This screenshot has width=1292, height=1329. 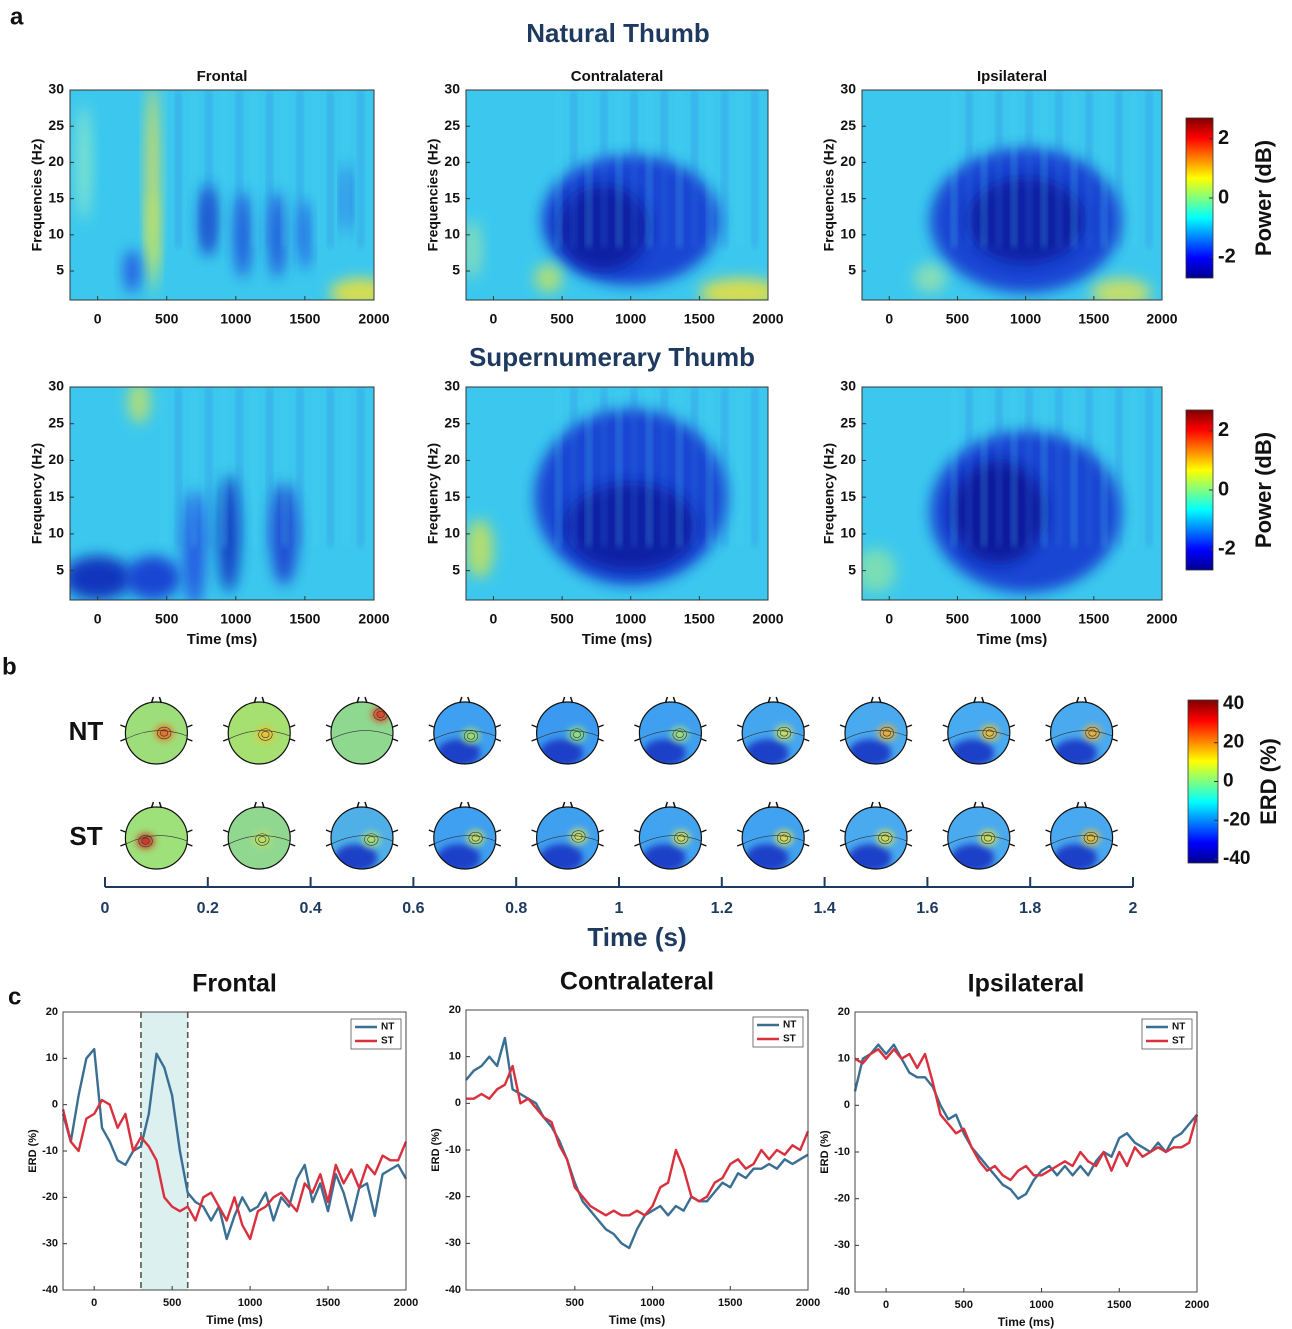 What do you see at coordinates (222, 76) in the screenshot?
I see `chart-title: Frontal` at bounding box center [222, 76].